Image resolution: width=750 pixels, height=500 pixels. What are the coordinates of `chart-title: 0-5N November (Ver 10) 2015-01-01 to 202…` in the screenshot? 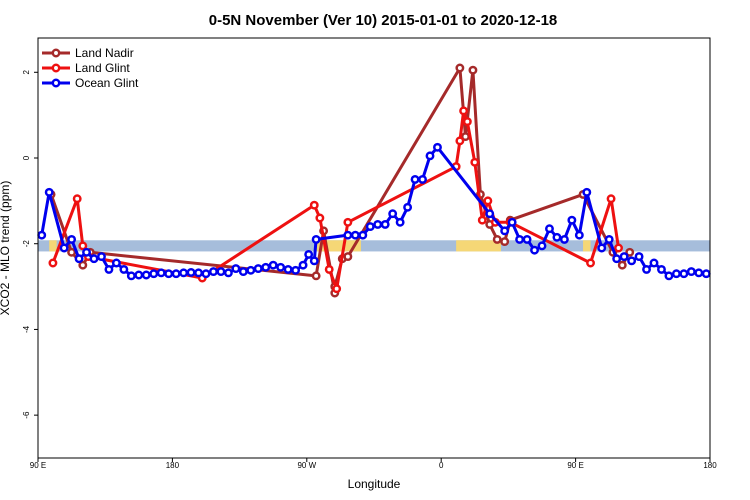 It's located at (383, 20).